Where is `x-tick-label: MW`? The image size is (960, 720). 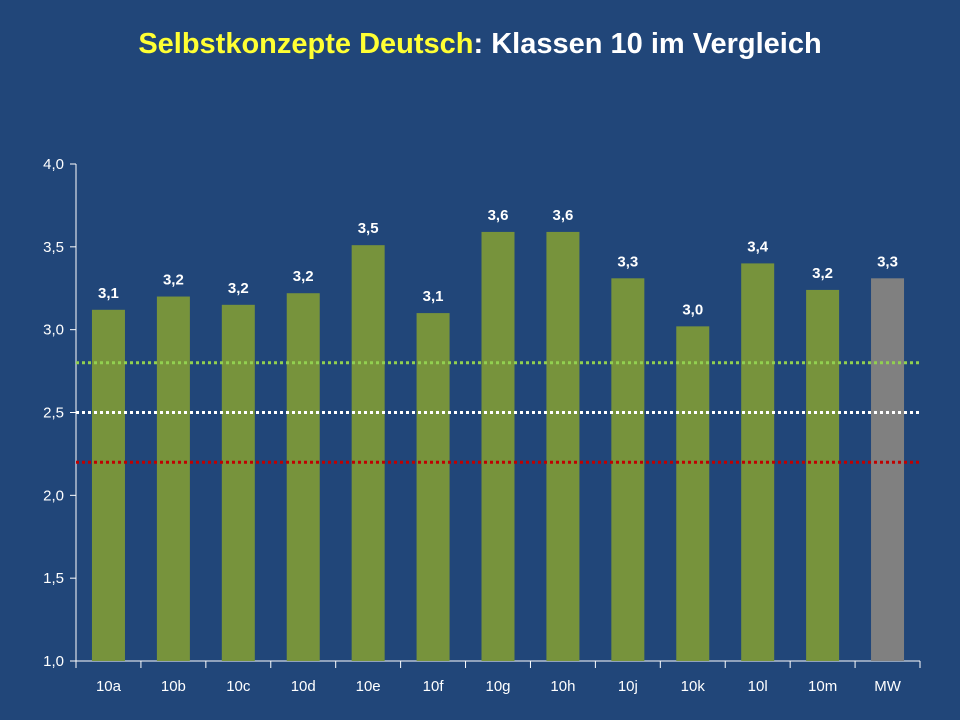 x-tick-label: MW is located at coordinates (887, 686).